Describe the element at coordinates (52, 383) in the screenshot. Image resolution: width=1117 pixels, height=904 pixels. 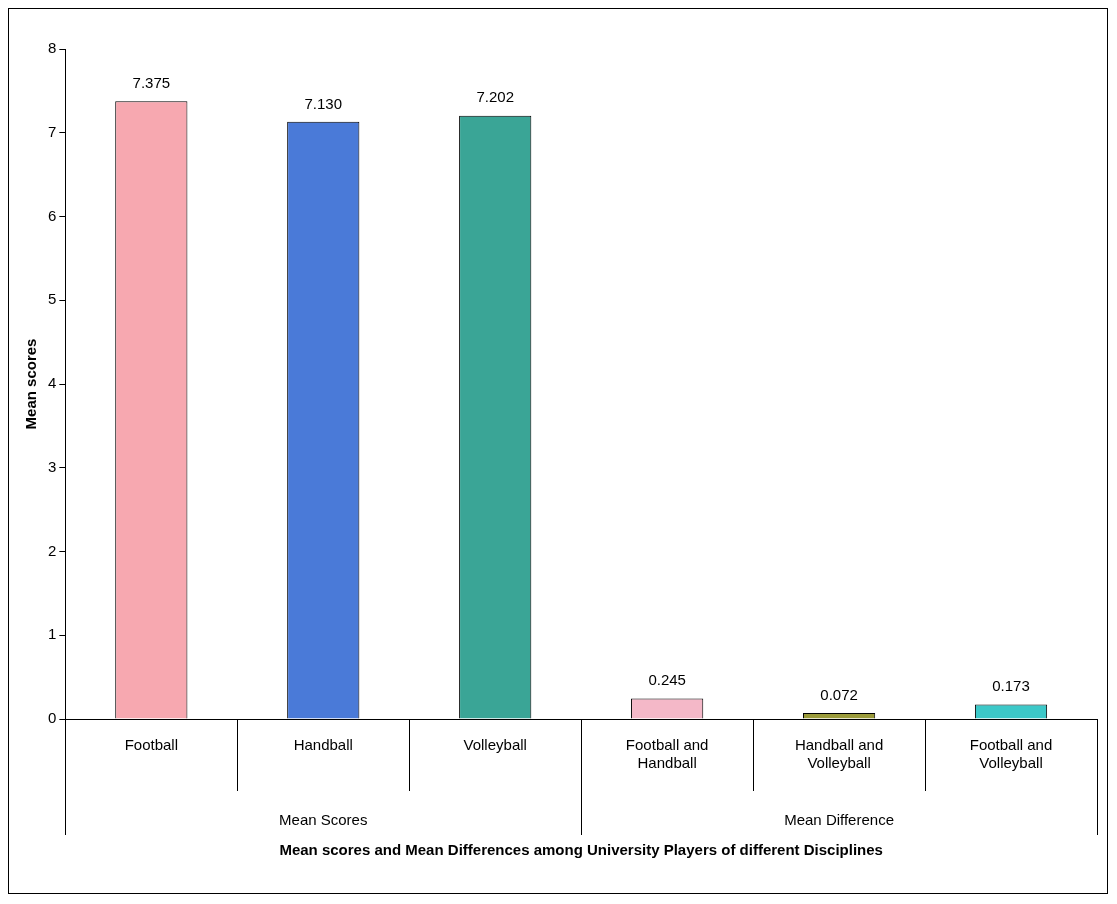
I see `y-tick-label: 4` at that location.